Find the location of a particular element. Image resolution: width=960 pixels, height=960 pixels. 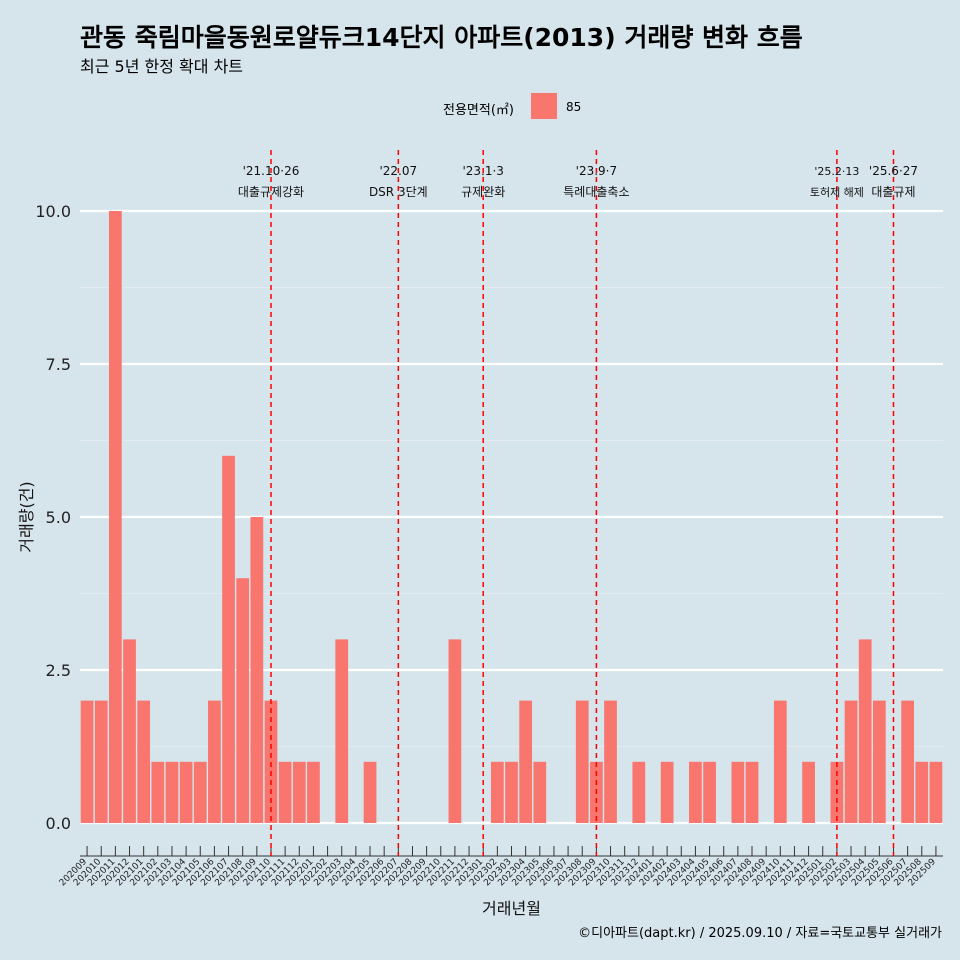

event-policy-label: DSR 3단계 is located at coordinates (398, 192).